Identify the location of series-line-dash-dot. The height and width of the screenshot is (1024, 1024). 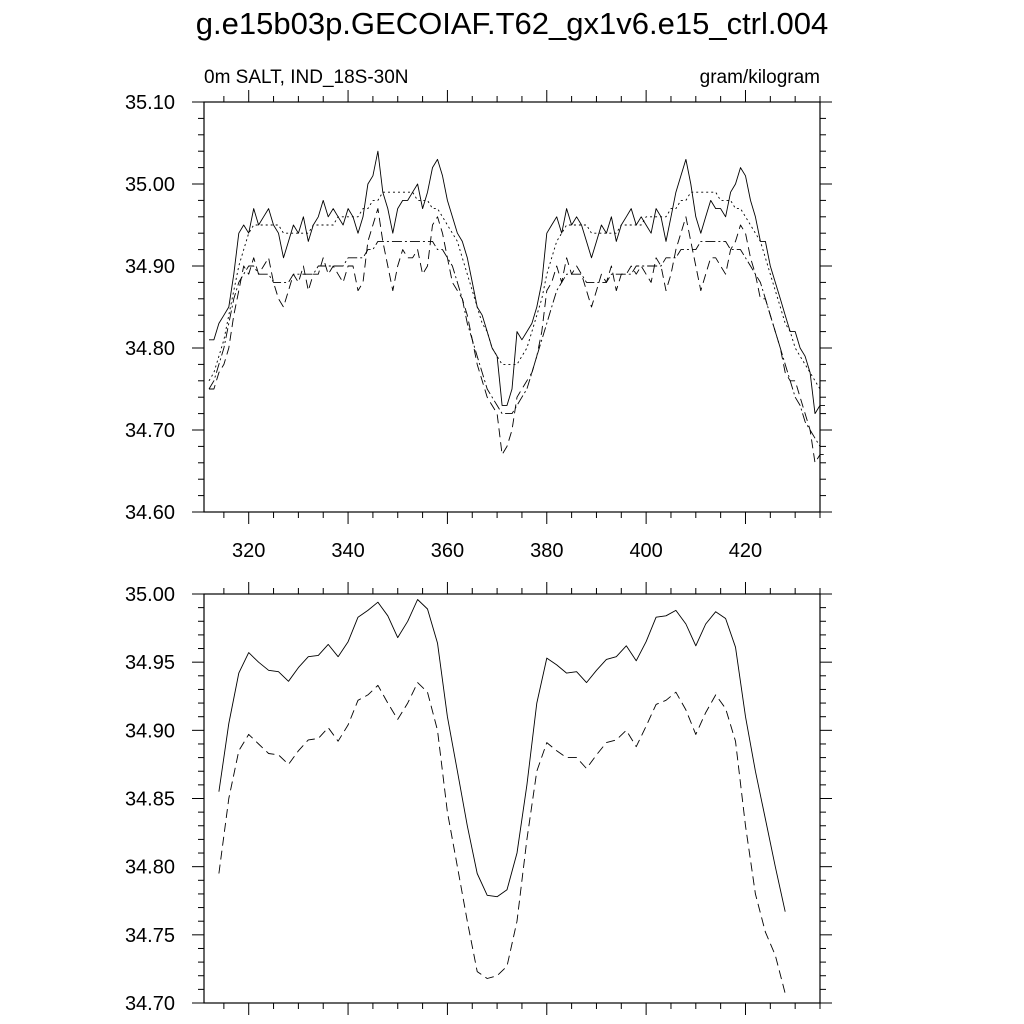
(514, 290).